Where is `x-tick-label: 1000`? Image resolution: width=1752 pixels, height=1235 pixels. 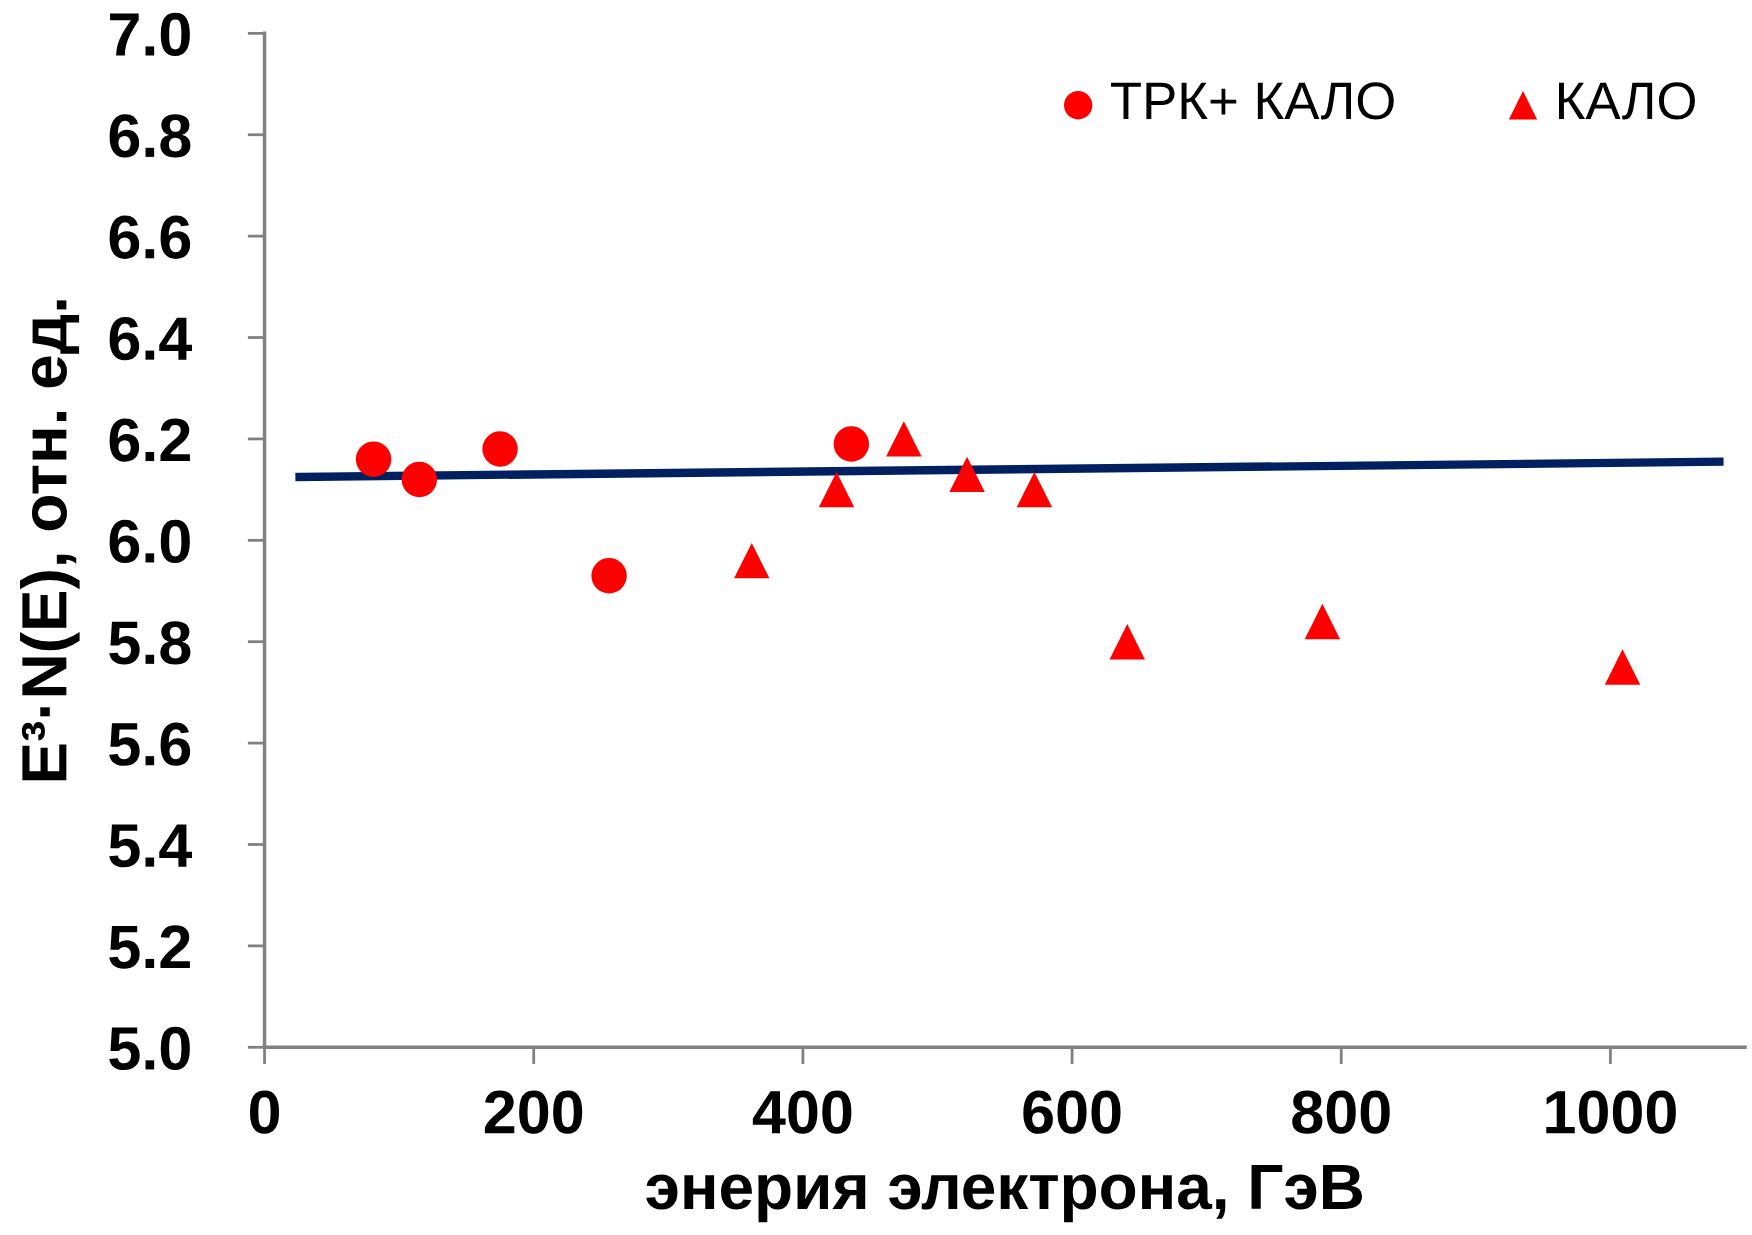 x-tick-label: 1000 is located at coordinates (1611, 1112).